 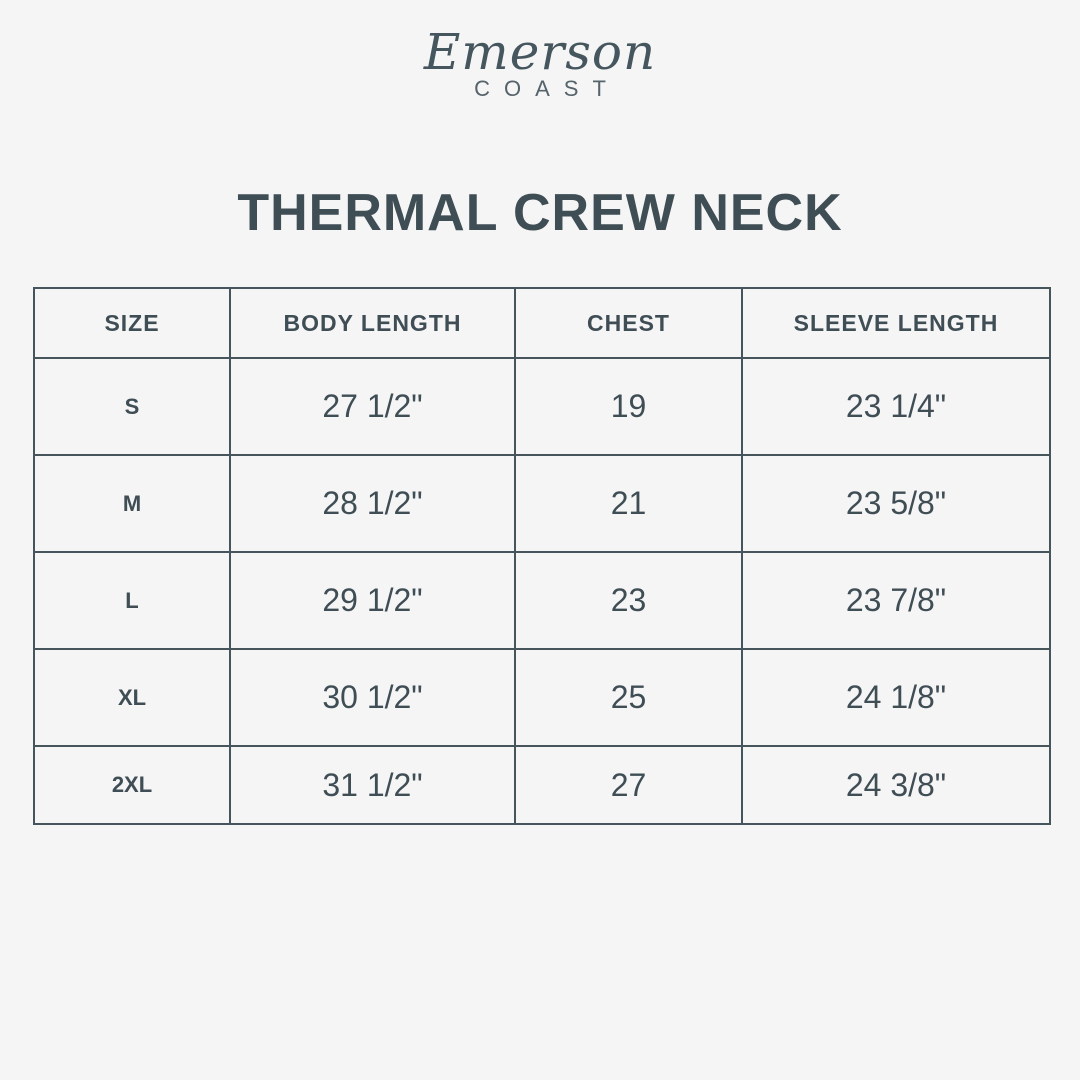 What do you see at coordinates (372, 503) in the screenshot?
I see `cell-body-length: 28 1/2"` at bounding box center [372, 503].